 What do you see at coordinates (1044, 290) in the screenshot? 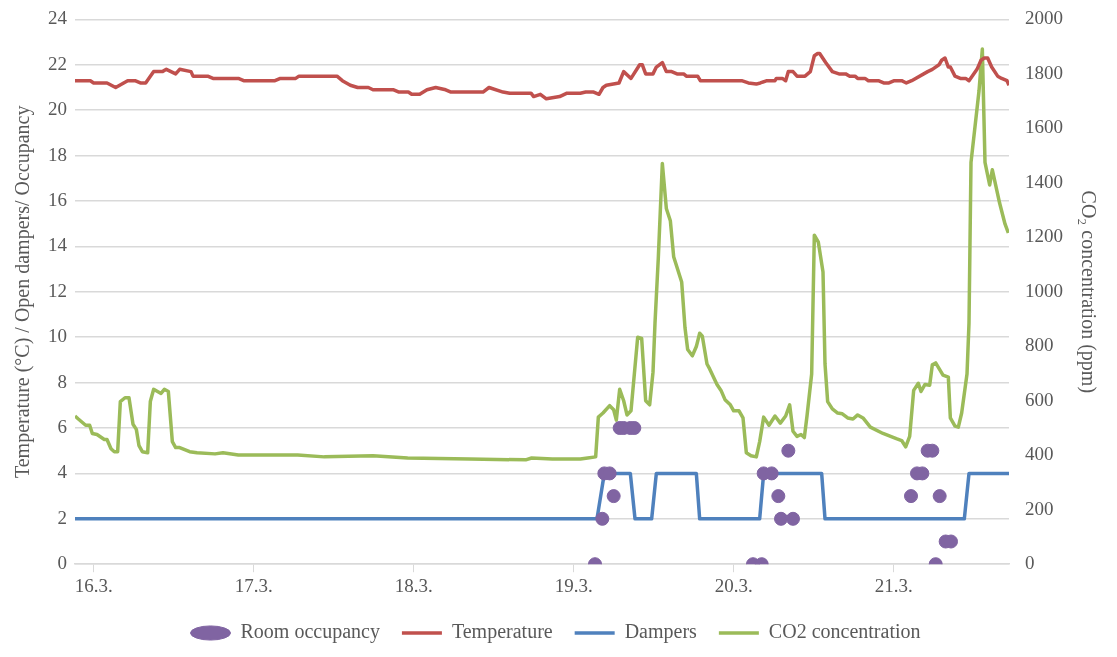
I see `y2-tick-label: 1000` at bounding box center [1044, 290].